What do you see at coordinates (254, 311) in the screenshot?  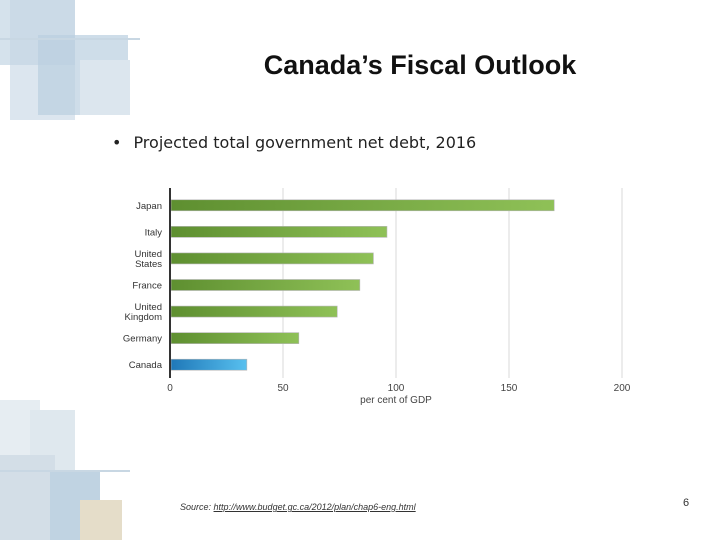 I see `bar-united-kingdom` at bounding box center [254, 311].